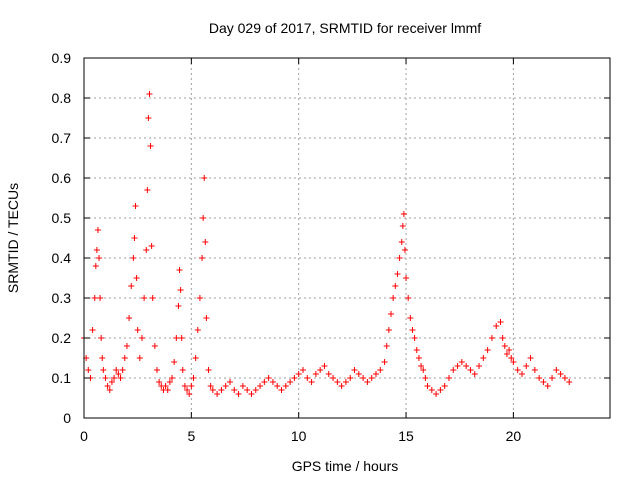 The height and width of the screenshot is (480, 640). Describe the element at coordinates (62, 238) in the screenshot. I see `y-axis-tick-labels: 0 0.1 0.2 0.3 0.4 0.5 0.6 0.7 0.8 0.9` at that location.